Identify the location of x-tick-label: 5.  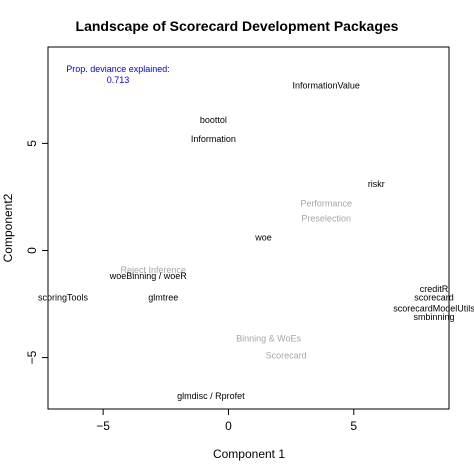
(353, 426).